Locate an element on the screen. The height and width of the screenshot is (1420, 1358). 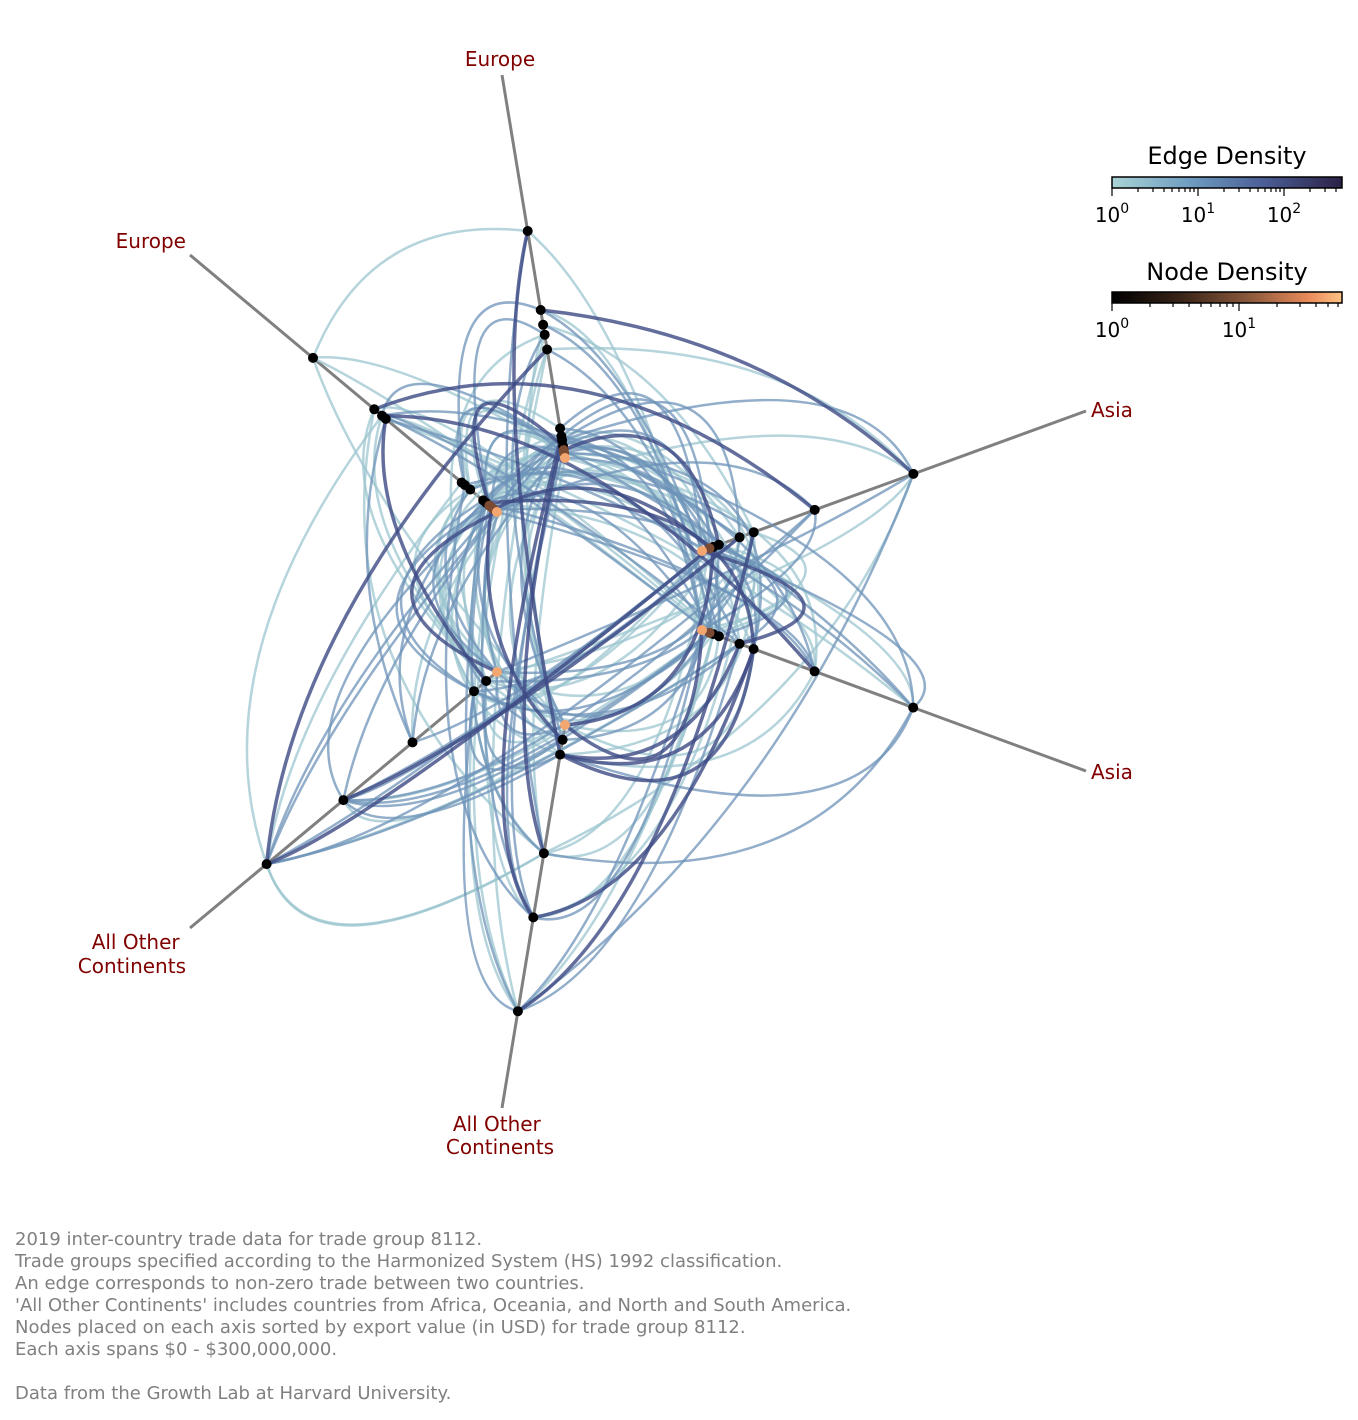
edge-colorbar-gradient is located at coordinates (1227, 182).